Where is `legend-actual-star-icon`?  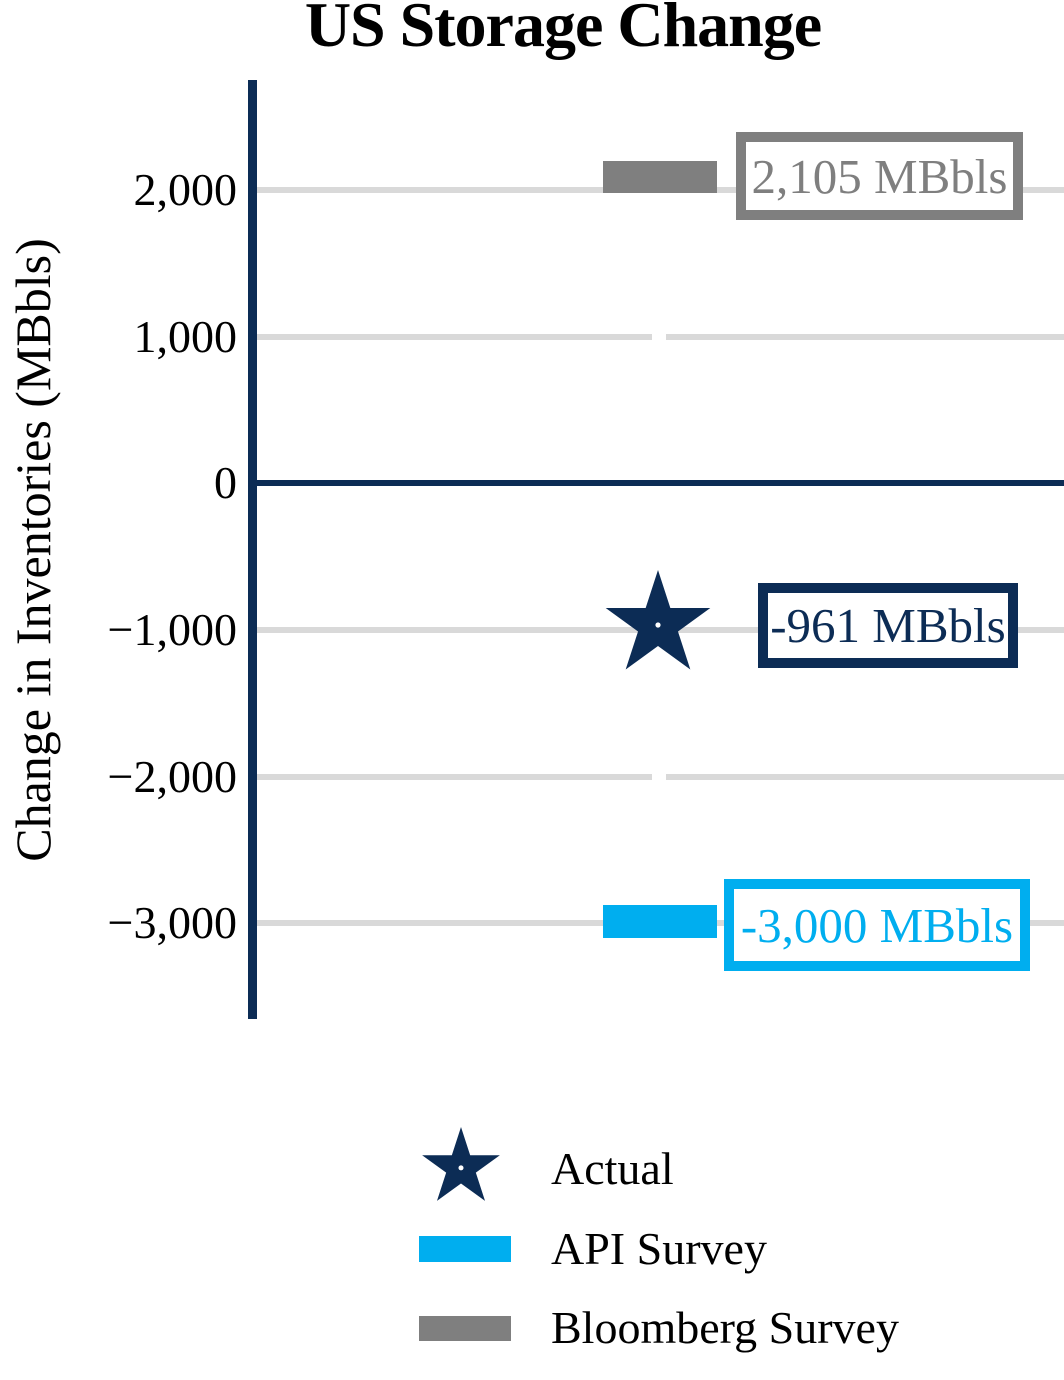 legend-actual-star-icon is located at coordinates (461, 1164).